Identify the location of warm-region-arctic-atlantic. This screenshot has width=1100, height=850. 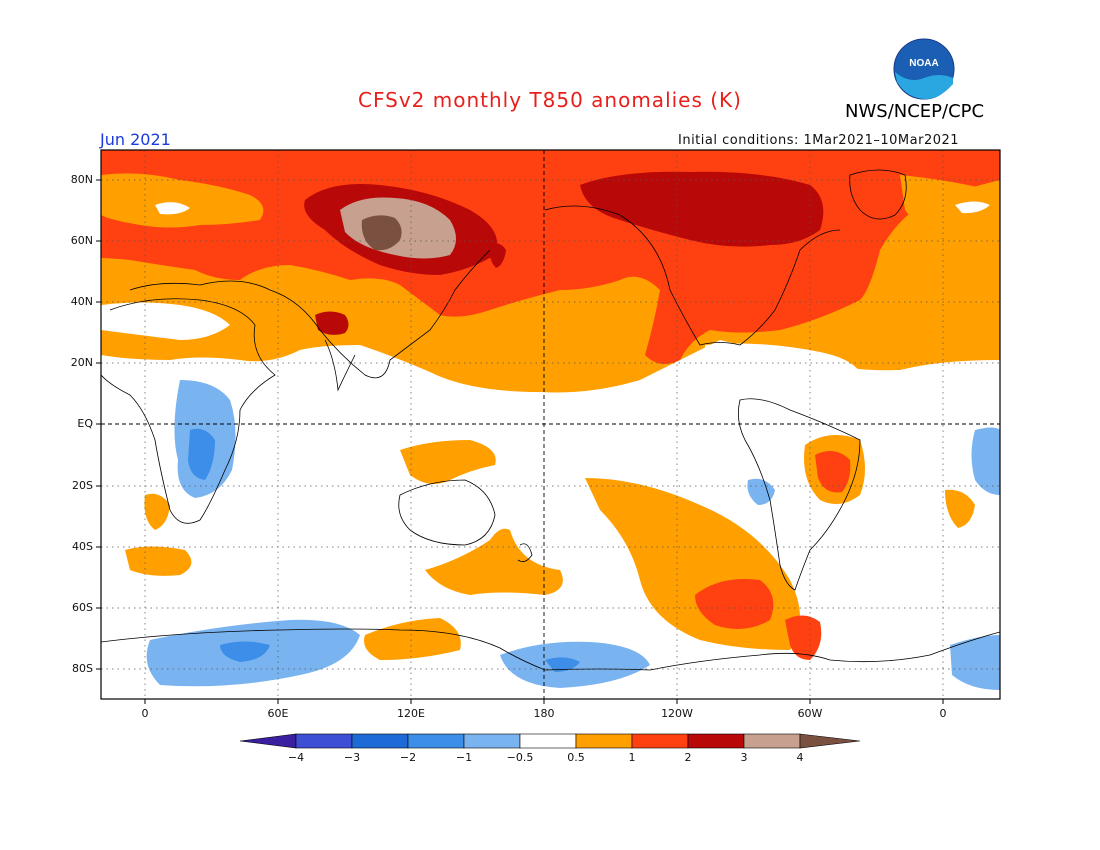
(950, 207).